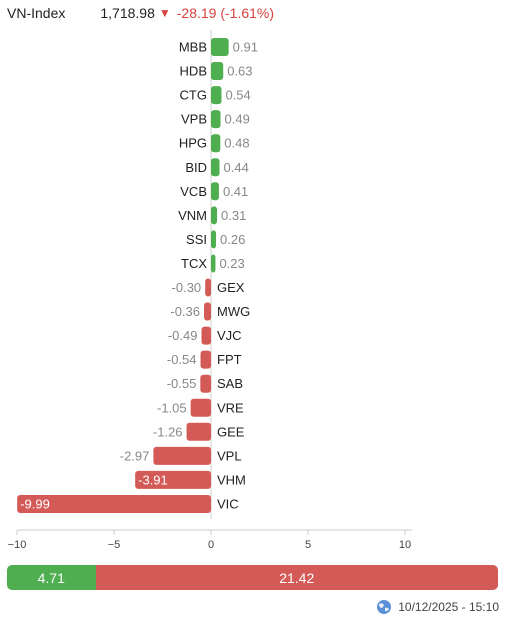 Image resolution: width=505 pixels, height=622 pixels. I want to click on bar-vic, so click(114, 503).